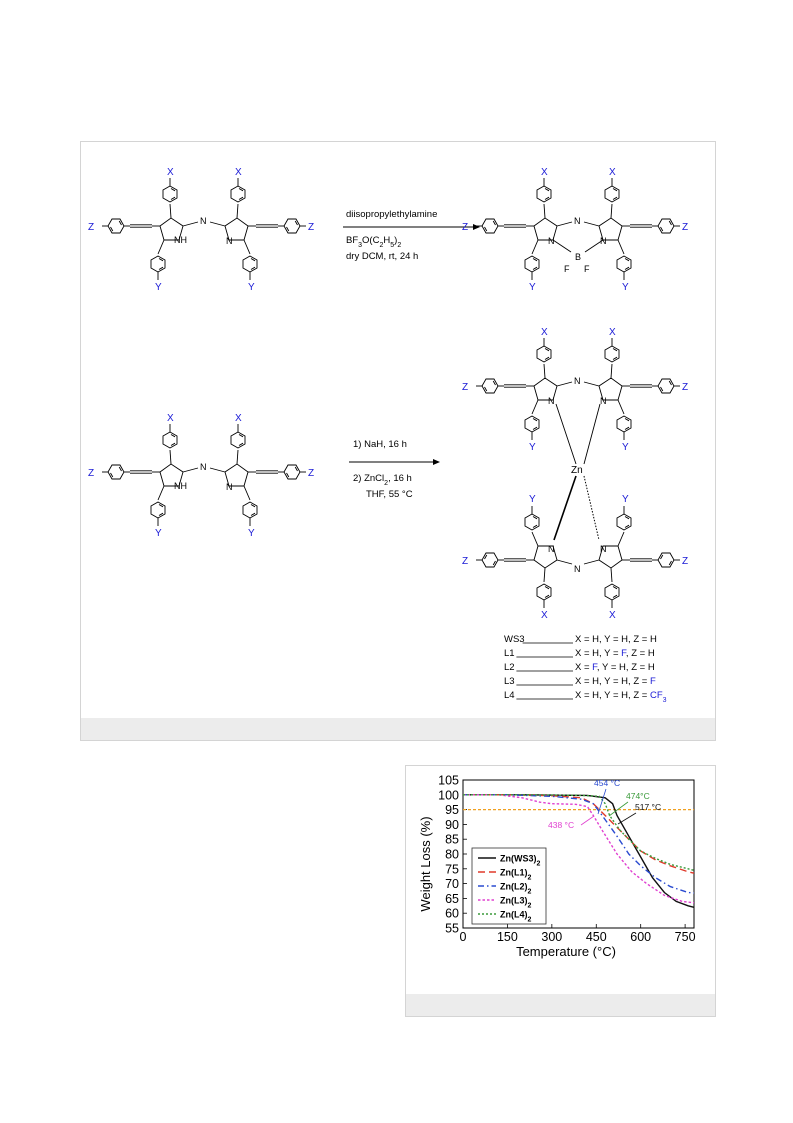 The image size is (793, 1123). I want to click on y-tick-label: 70, so click(452, 884).